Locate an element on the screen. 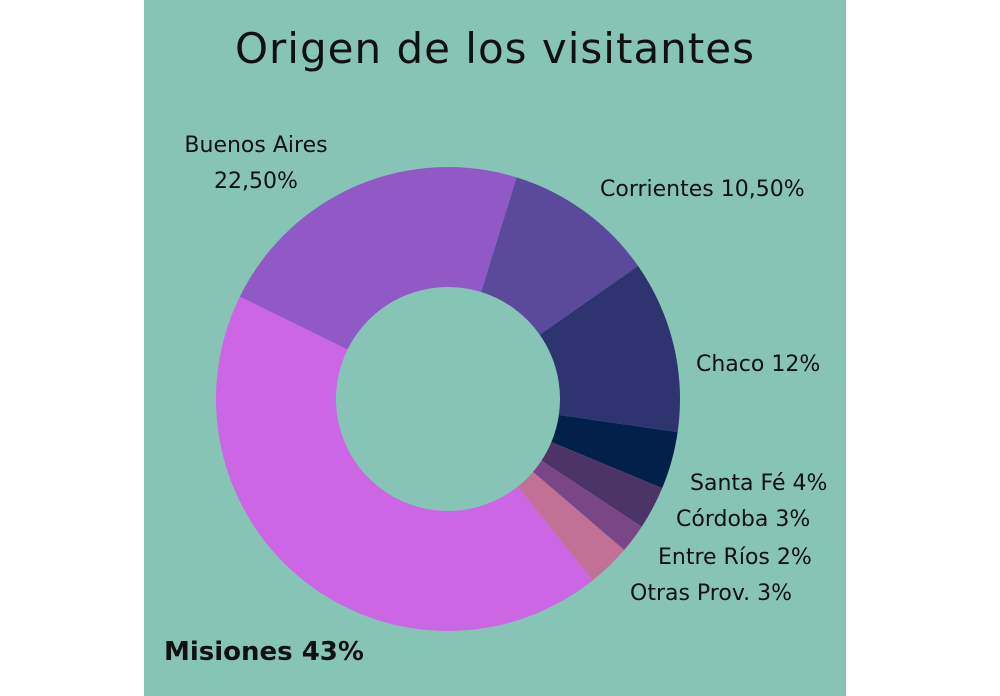 The width and height of the screenshot is (1000, 696). slice-buenos-aires is located at coordinates (378, 258).